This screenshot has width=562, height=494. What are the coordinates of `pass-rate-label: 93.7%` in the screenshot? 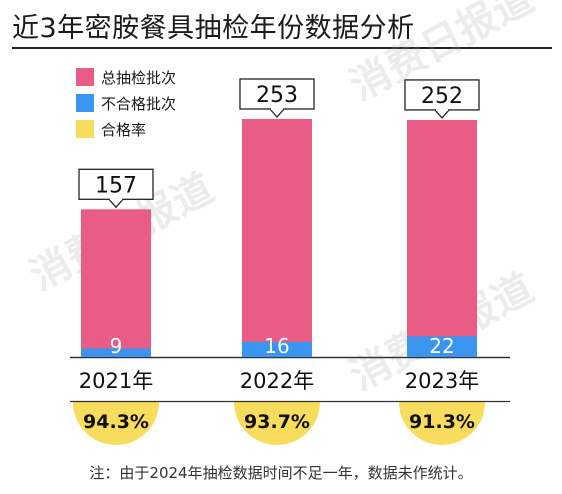 It's located at (277, 422).